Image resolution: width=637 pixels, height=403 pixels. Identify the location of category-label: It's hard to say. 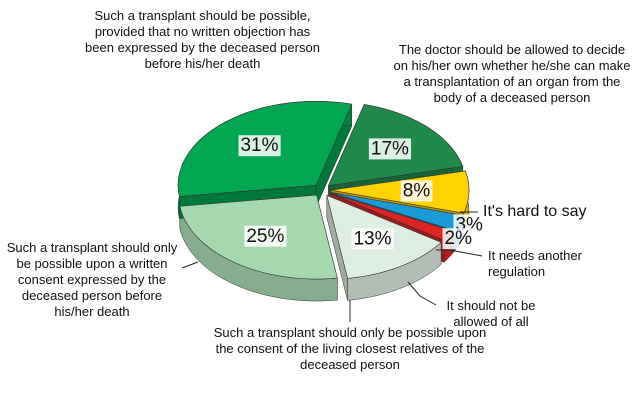
(535, 211).